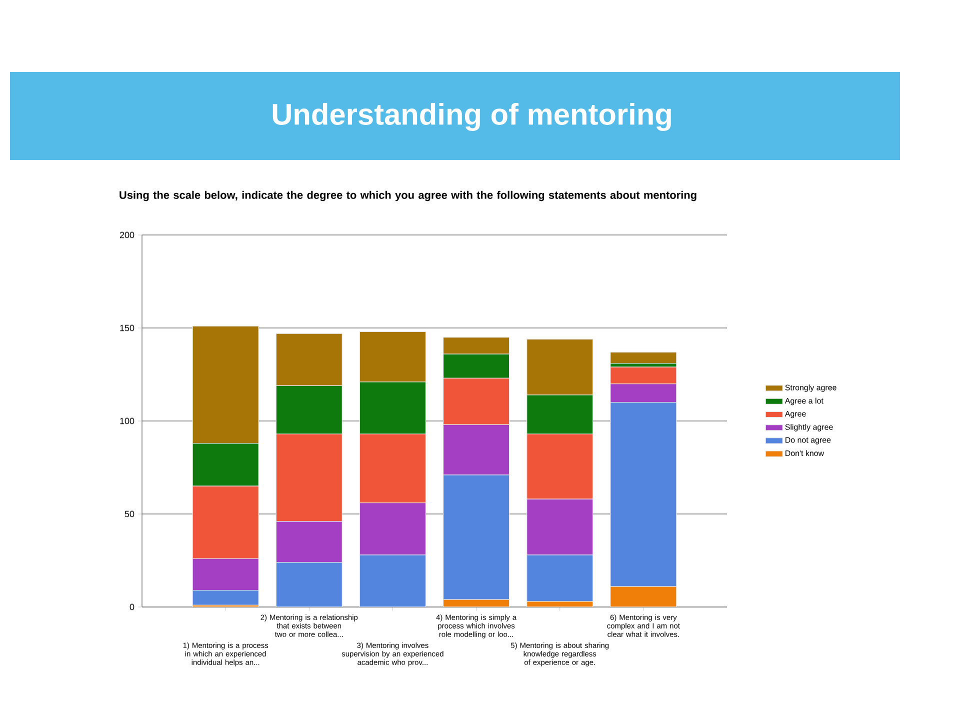 This screenshot has width=954, height=725. What do you see at coordinates (127, 328) in the screenshot?
I see `y-tick-label: 150` at bounding box center [127, 328].